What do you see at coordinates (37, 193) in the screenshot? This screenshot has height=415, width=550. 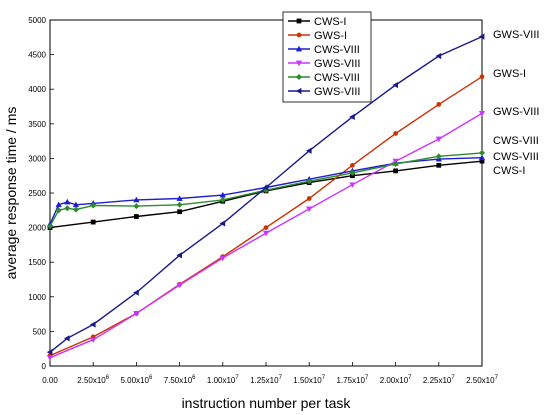 I see `y-tick-label: 2500` at bounding box center [37, 193].